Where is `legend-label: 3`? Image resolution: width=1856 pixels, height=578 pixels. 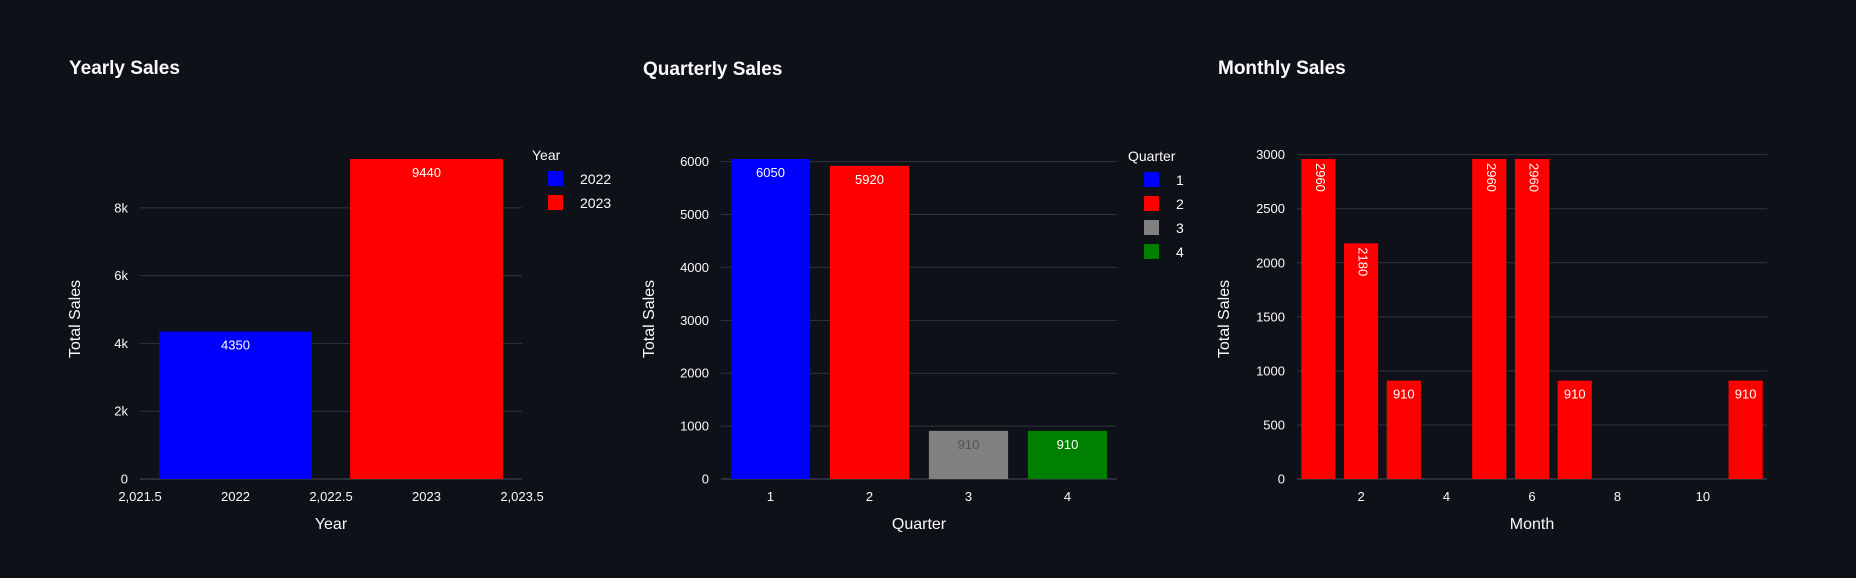
legend-label: 3 is located at coordinates (1180, 228).